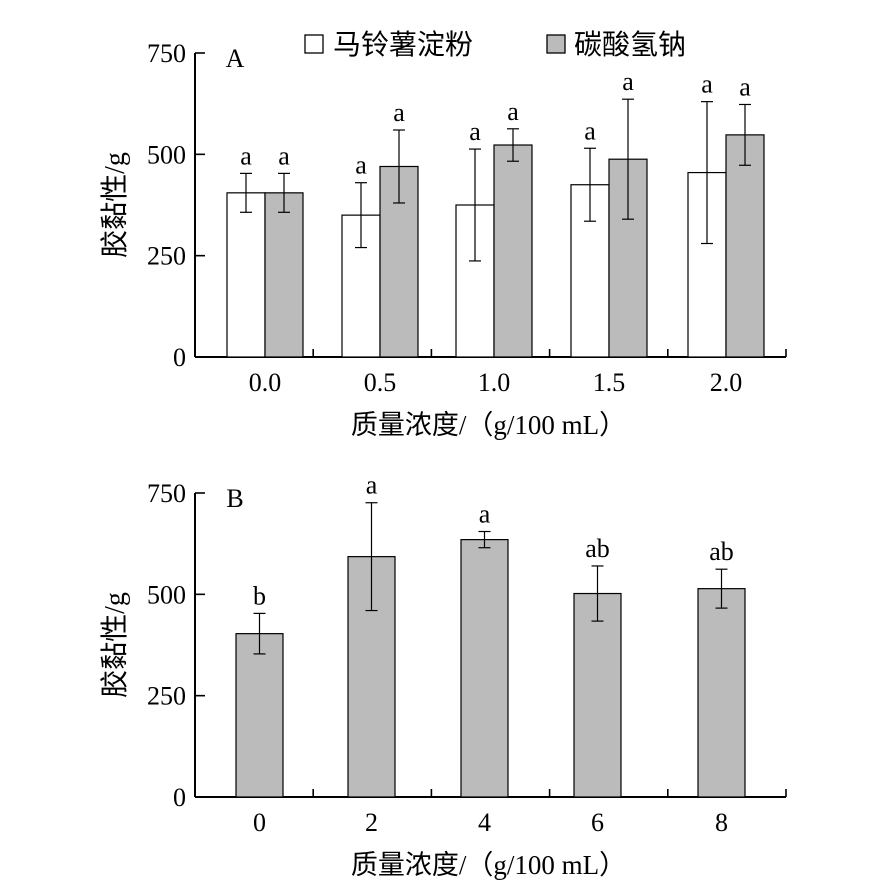 The image size is (872, 889). Describe the element at coordinates (726, 382) in the screenshot. I see `x-tick-label: 2.0` at that location.